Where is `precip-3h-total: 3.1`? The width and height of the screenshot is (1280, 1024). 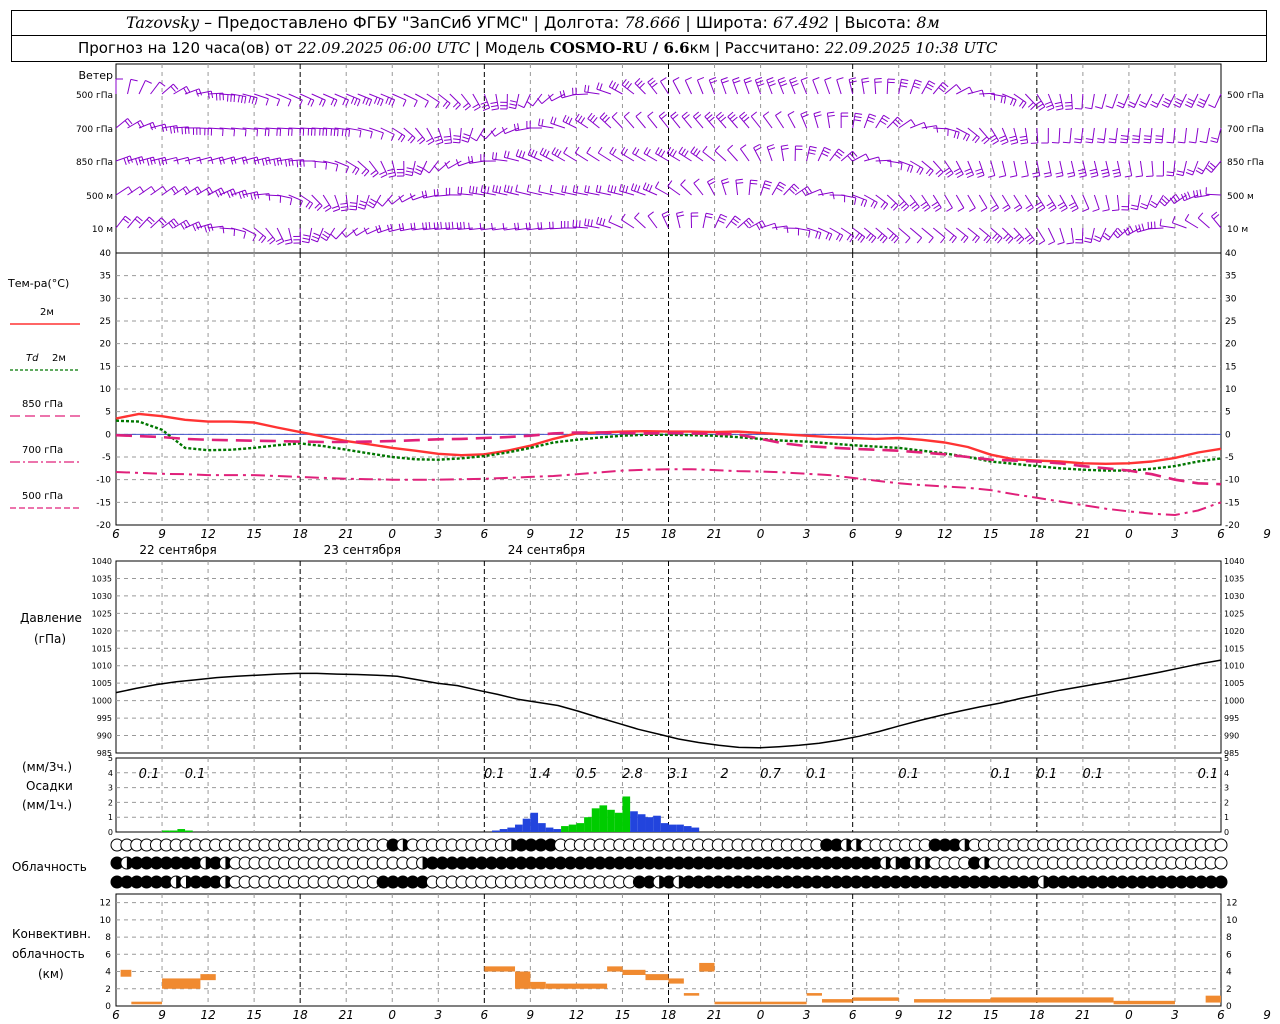 precip-3h-total: 3.1 is located at coordinates (678, 774).